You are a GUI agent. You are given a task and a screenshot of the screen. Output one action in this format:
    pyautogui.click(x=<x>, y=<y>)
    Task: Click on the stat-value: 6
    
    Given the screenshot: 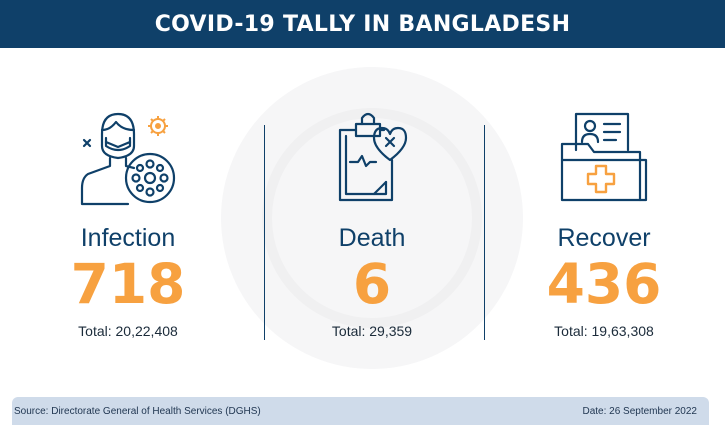 What is the action you would take?
    pyautogui.click(x=372, y=284)
    